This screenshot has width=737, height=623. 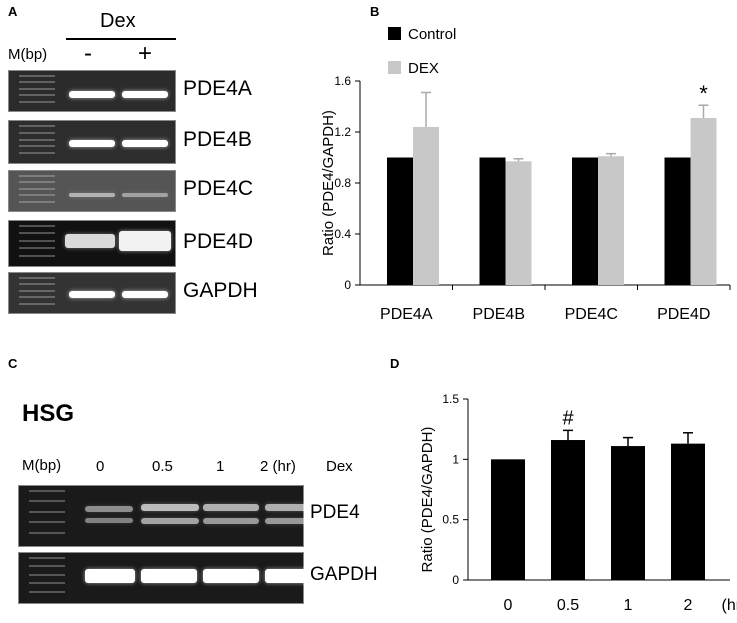 I want to click on bar-dex-pde4c, so click(x=611, y=220).